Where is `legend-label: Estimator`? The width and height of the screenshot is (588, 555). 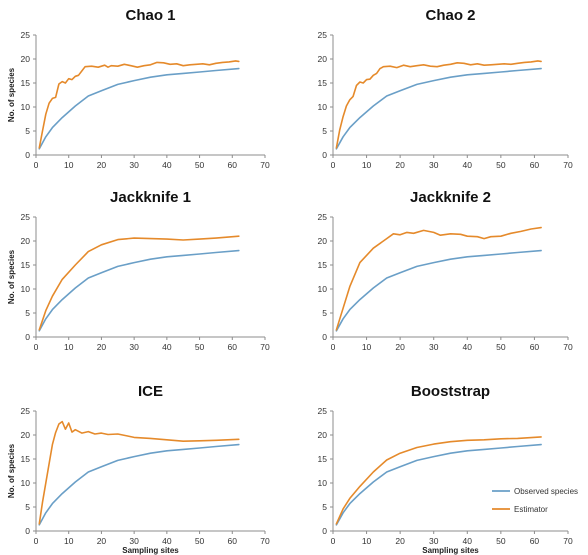
legend-label: Estimator is located at coordinates (531, 509).